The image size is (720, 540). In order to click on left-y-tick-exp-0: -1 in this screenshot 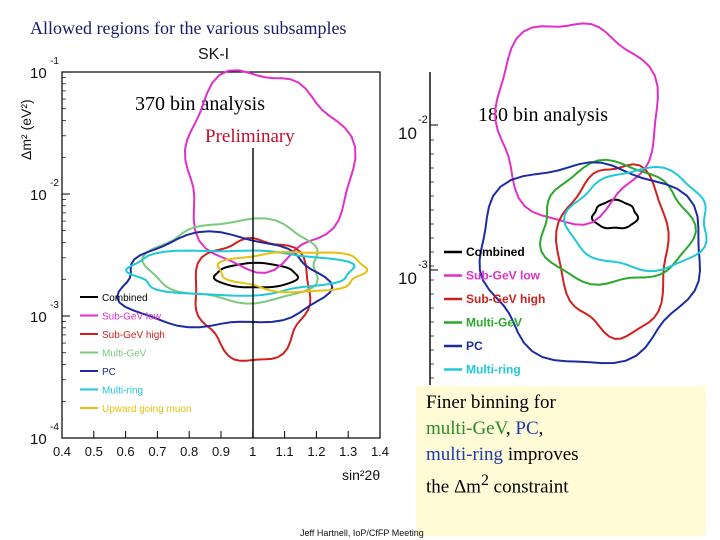, I will do `click(54, 61)`.